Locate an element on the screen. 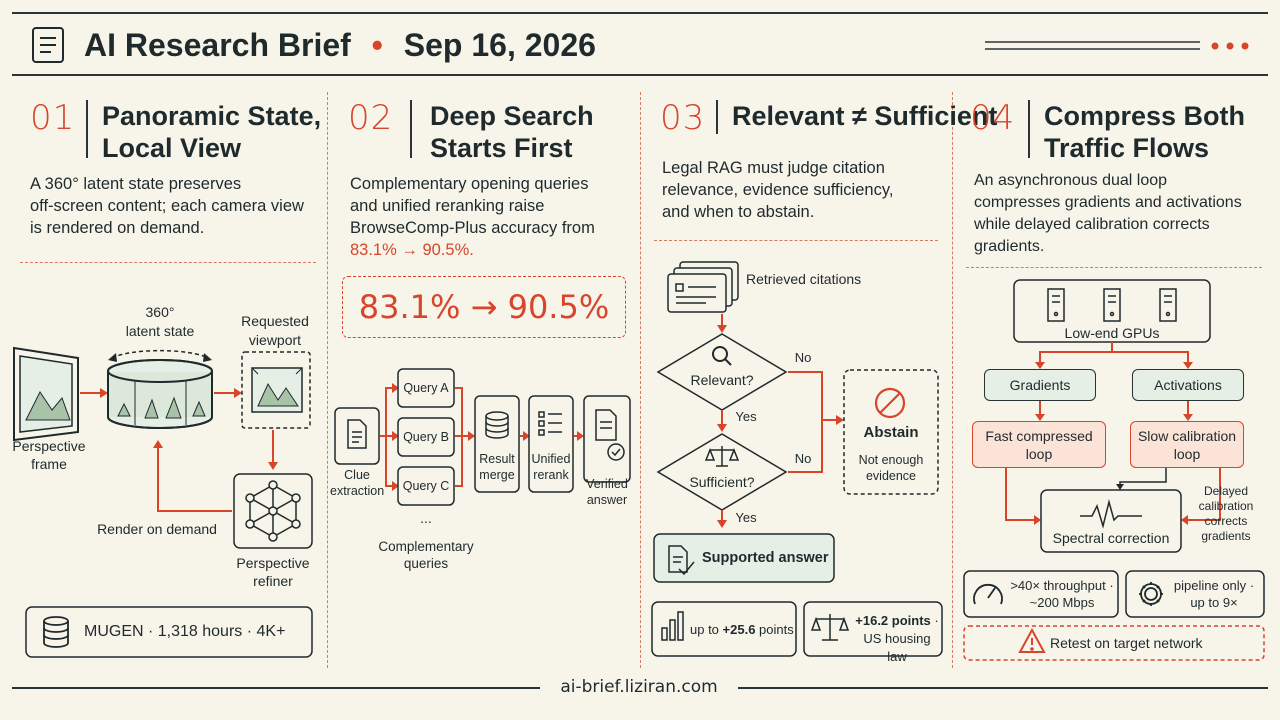 The width and height of the screenshot is (1280, 720). label-line: Complementary is located at coordinates (426, 546).